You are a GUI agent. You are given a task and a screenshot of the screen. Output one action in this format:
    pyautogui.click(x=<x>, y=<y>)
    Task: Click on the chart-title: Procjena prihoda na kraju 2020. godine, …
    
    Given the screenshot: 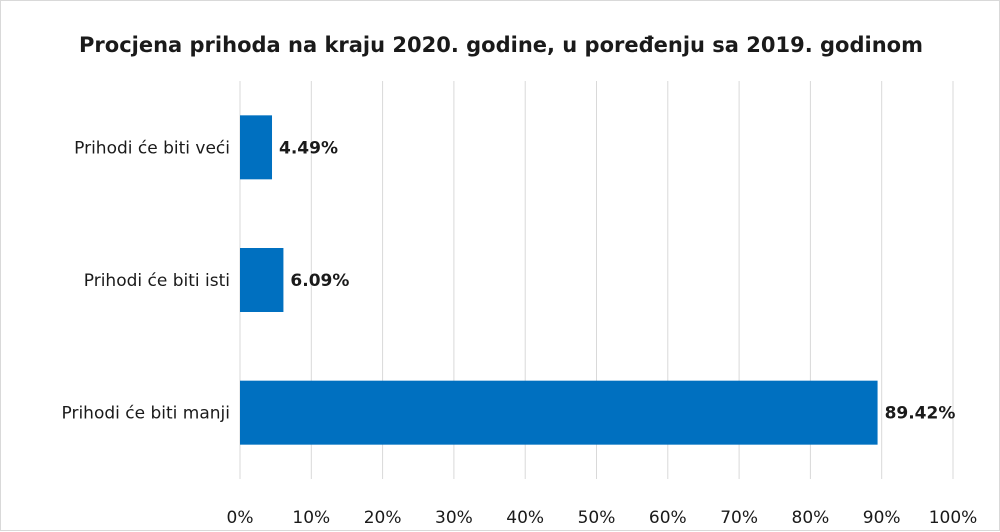 What is the action you would take?
    pyautogui.click(x=501, y=45)
    